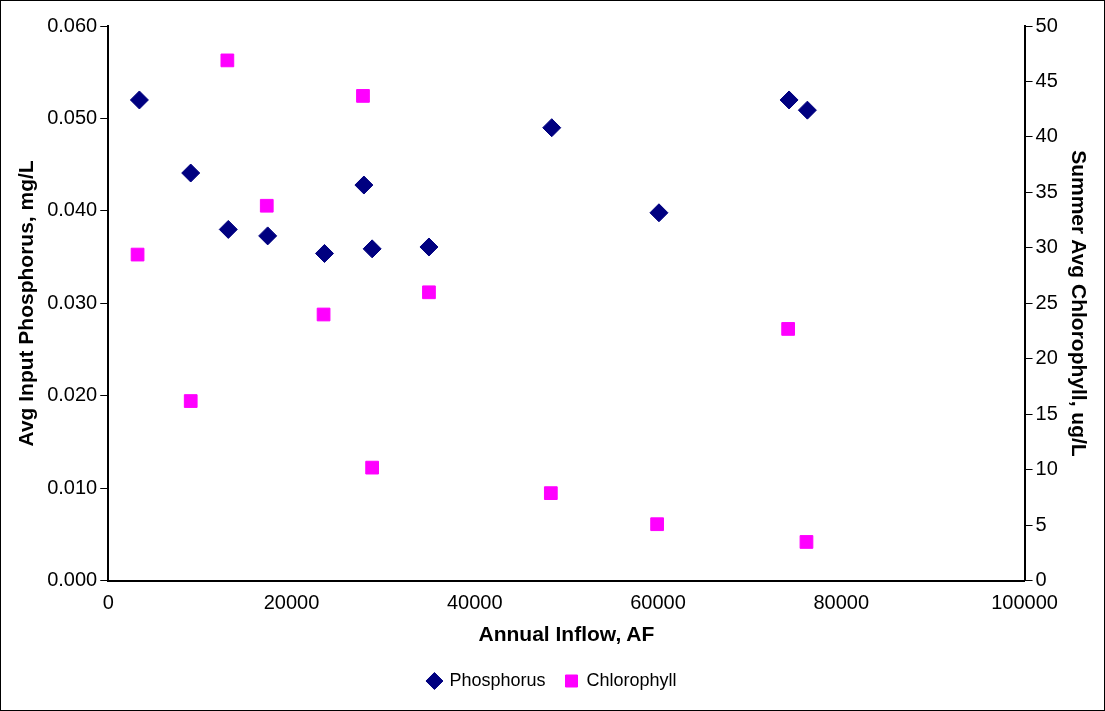  What do you see at coordinates (72, 116) in the screenshot?
I see `y-tick-label: 0.050` at bounding box center [72, 116].